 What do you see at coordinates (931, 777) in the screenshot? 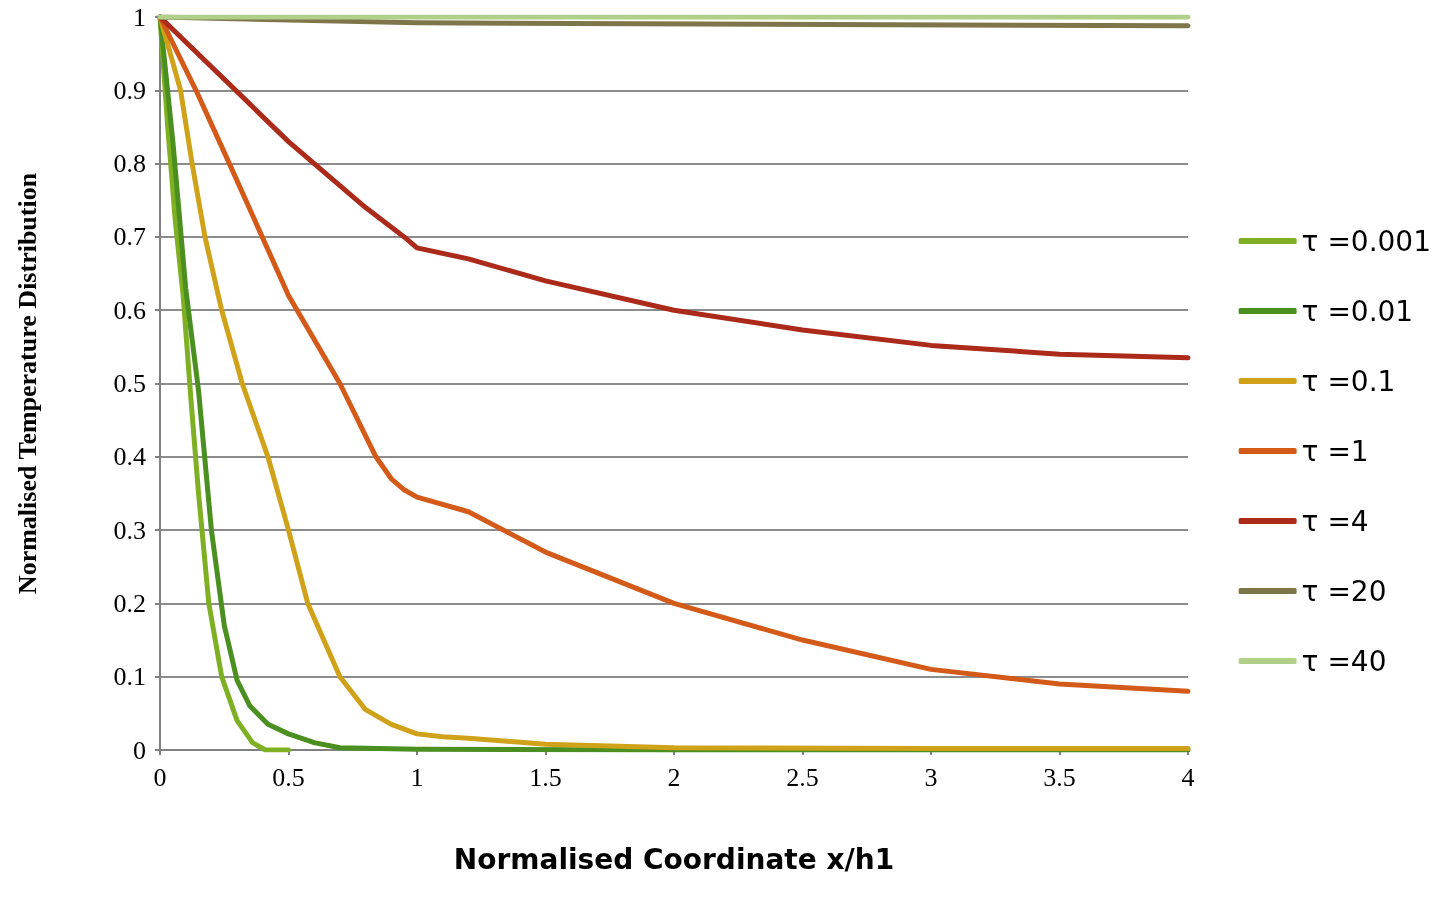
I see `x-tick-label: 3` at bounding box center [931, 777].